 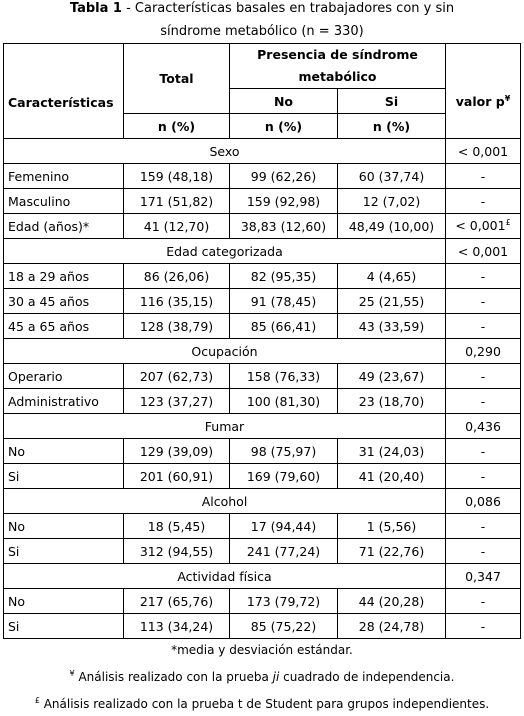 I want to click on table-row: Si 113 (34,24) 85 (75,22) 28 (24,78) -, so click(x=262, y=626).